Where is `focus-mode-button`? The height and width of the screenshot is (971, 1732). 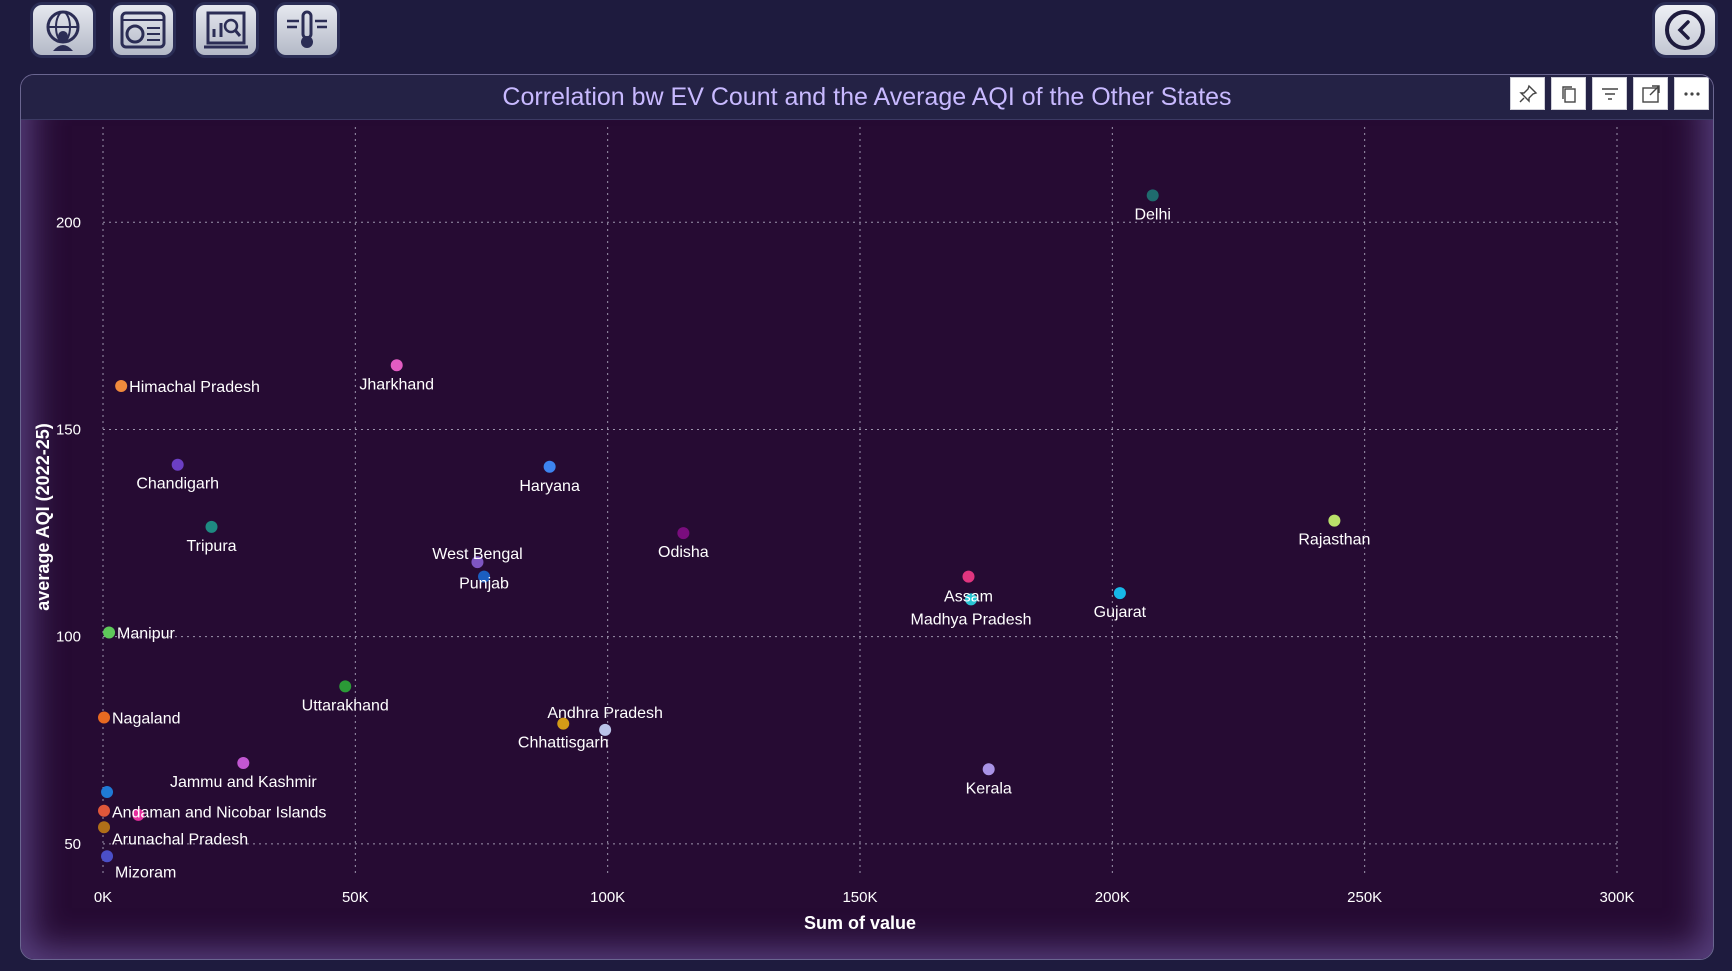 focus-mode-button is located at coordinates (1650, 93).